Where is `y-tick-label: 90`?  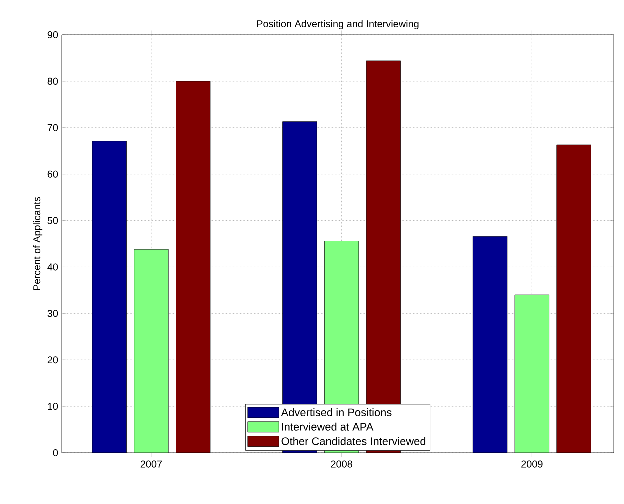 y-tick-label: 90 is located at coordinates (53, 35).